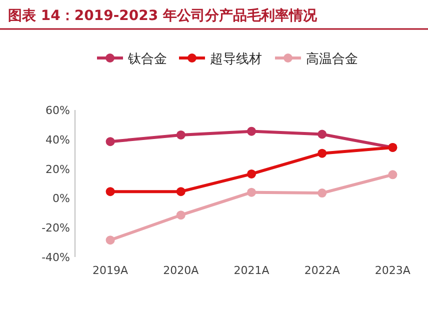  Describe the element at coordinates (110, 270) in the screenshot. I see `x-tick-label: 2019A` at that location.